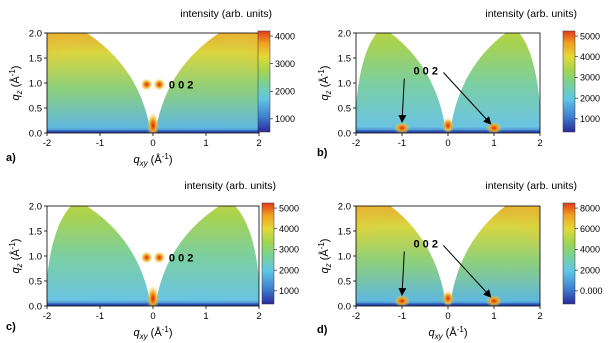 Image resolution: width=611 pixels, height=343 pixels. Describe the element at coordinates (322, 153) in the screenshot. I see `panel-label: b)` at that location.